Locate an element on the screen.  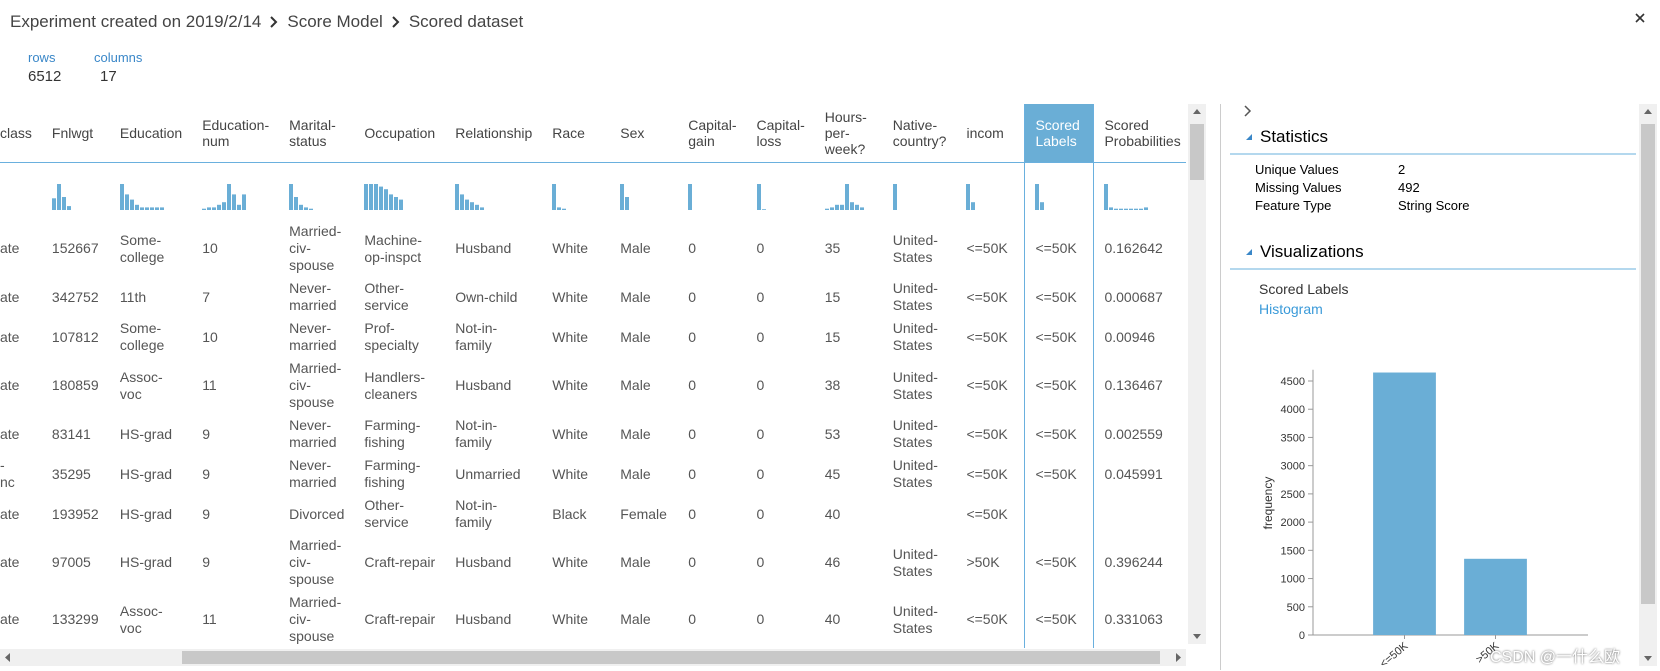
histogram-link: Histogram is located at coordinates (1291, 309).